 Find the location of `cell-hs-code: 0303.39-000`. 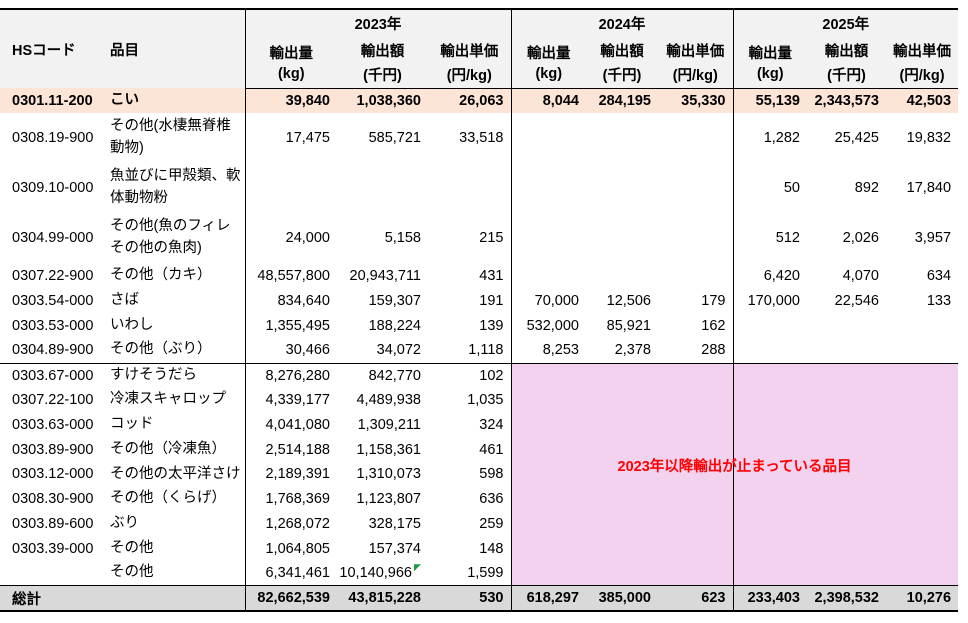

cell-hs-code: 0303.39-000 is located at coordinates (53, 548).